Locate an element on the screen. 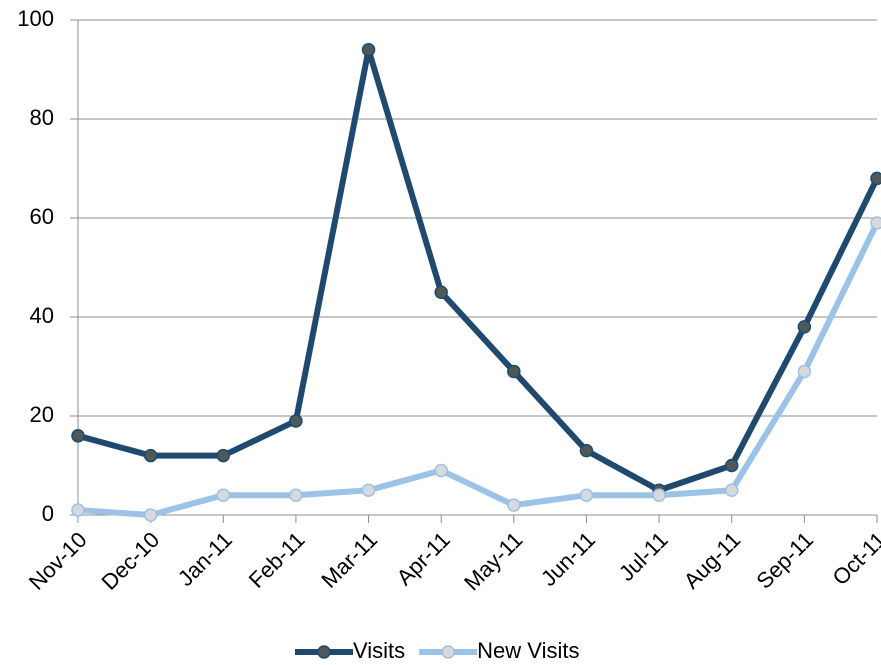 The width and height of the screenshot is (881, 665). legend-label: Visits is located at coordinates (379, 650).